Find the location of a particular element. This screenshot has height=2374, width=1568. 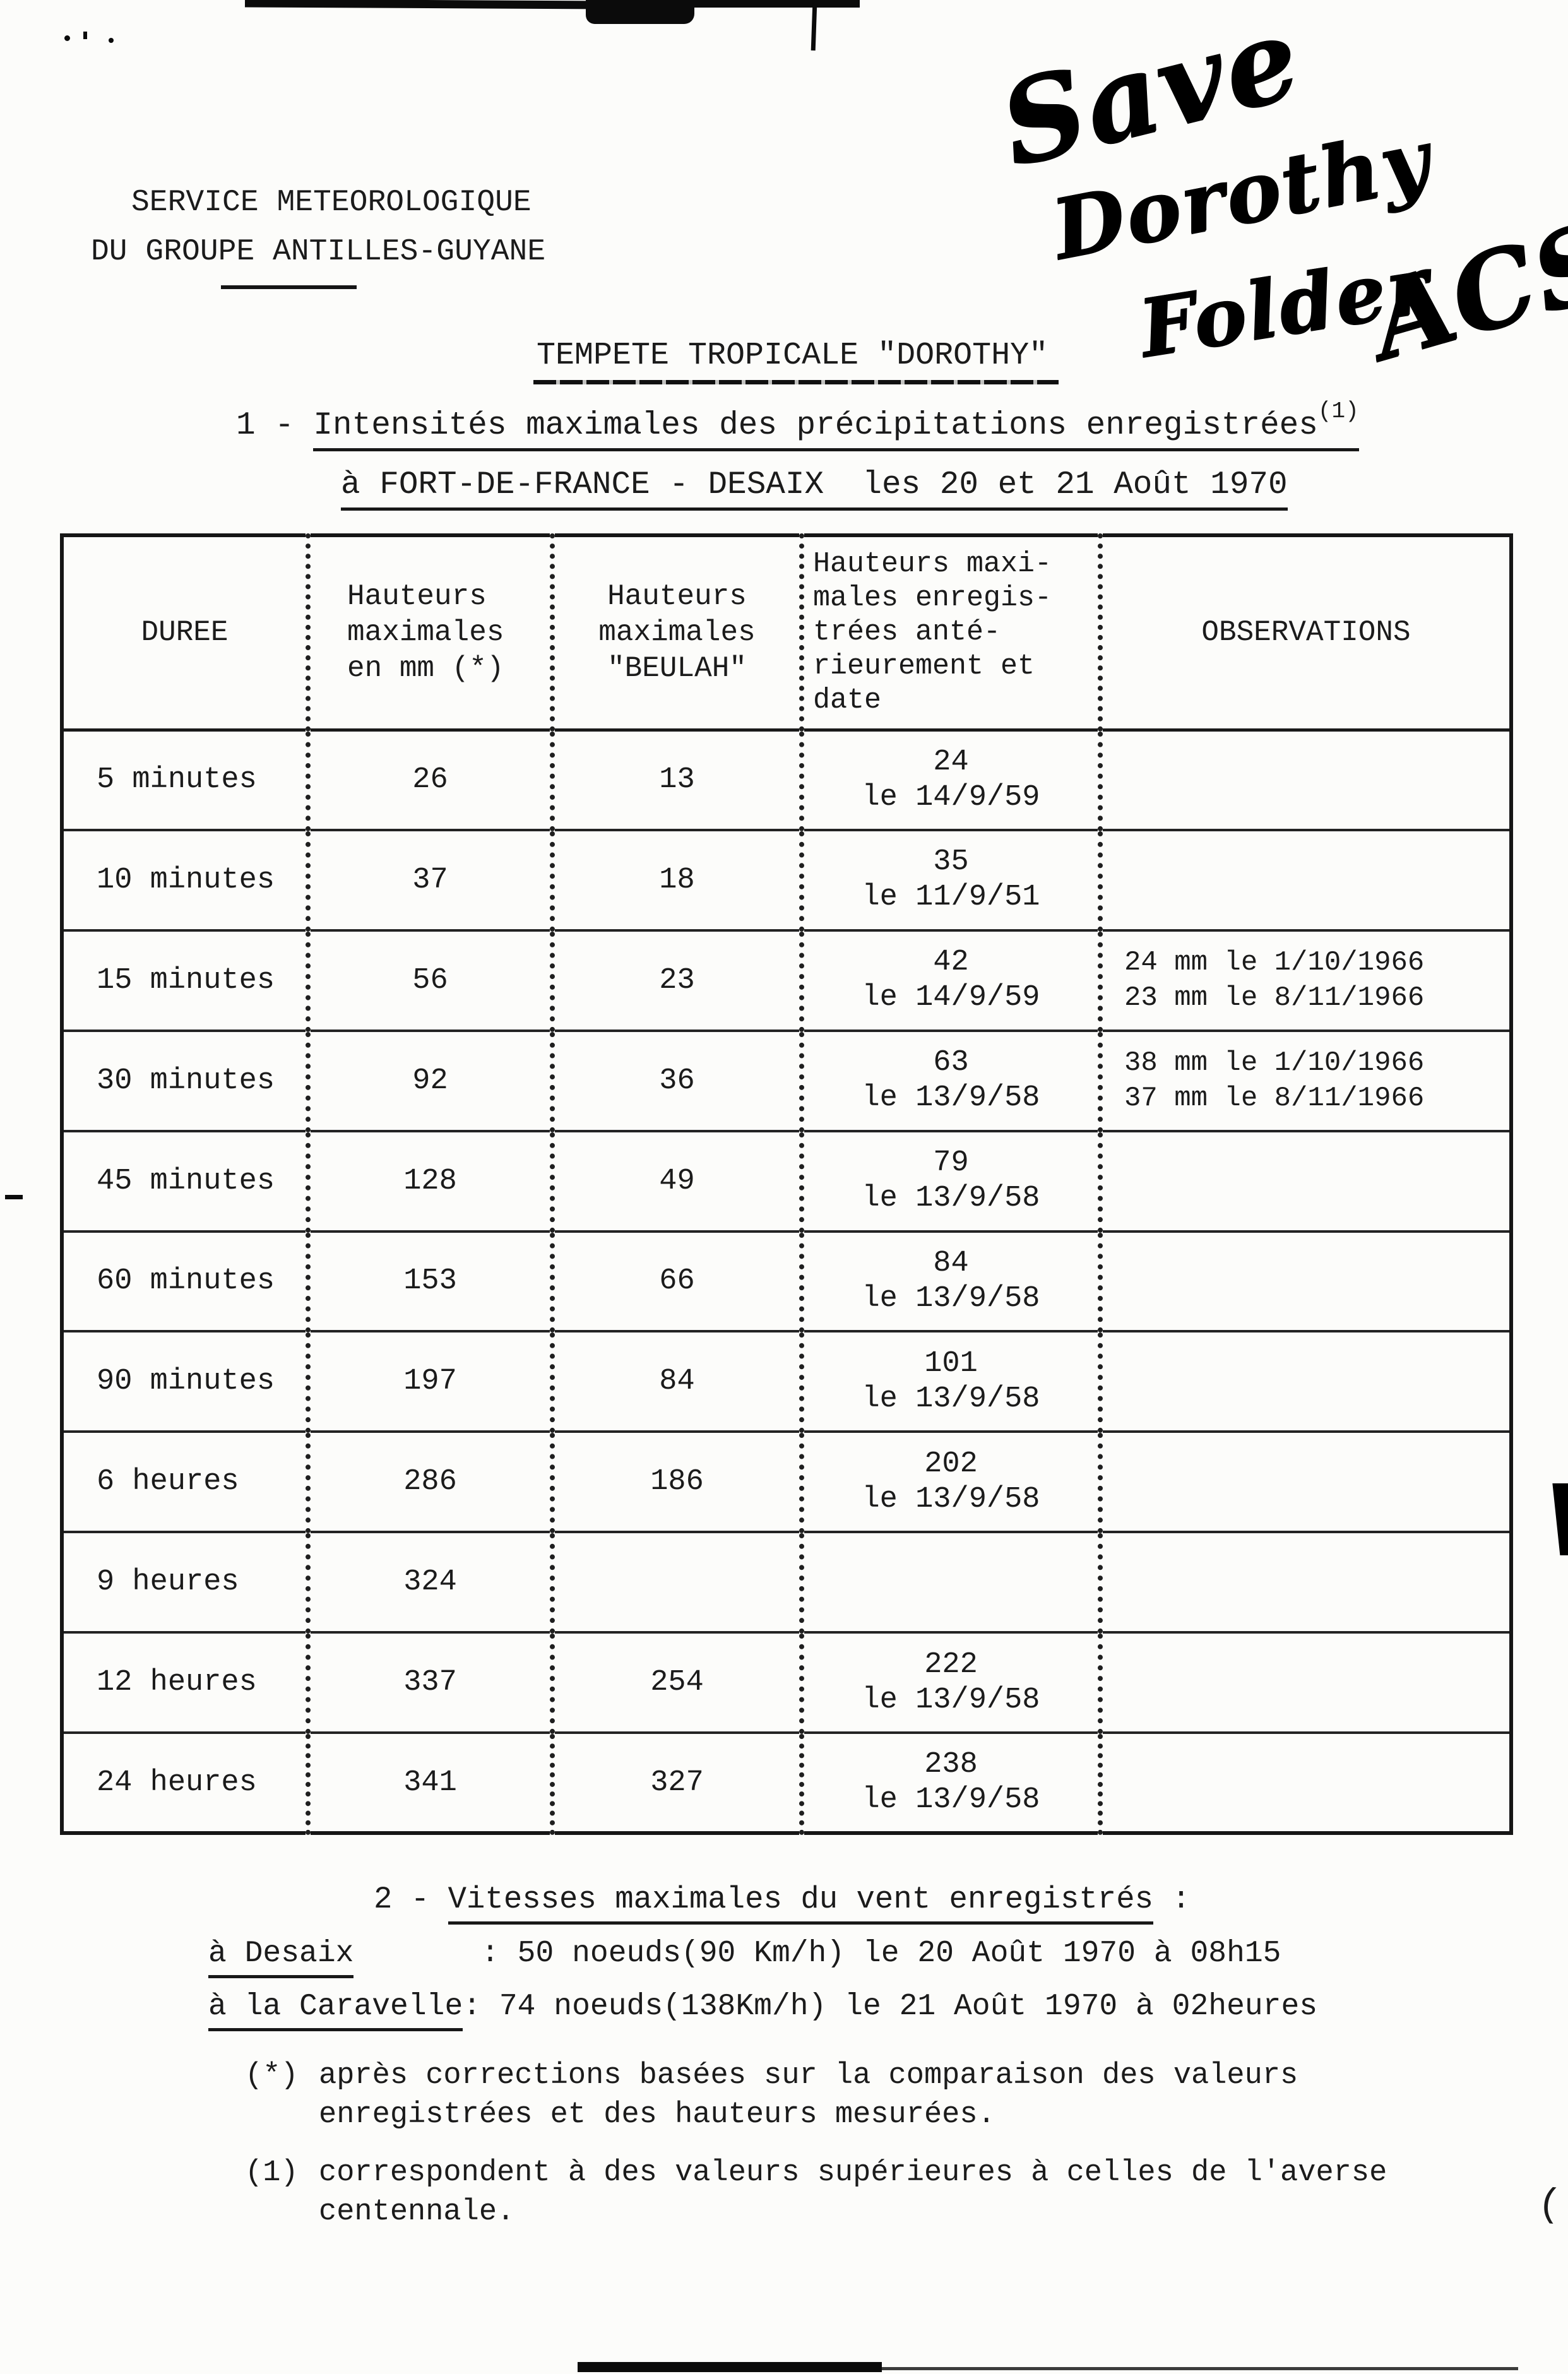

beulah-value: 84 is located at coordinates (677, 1382).